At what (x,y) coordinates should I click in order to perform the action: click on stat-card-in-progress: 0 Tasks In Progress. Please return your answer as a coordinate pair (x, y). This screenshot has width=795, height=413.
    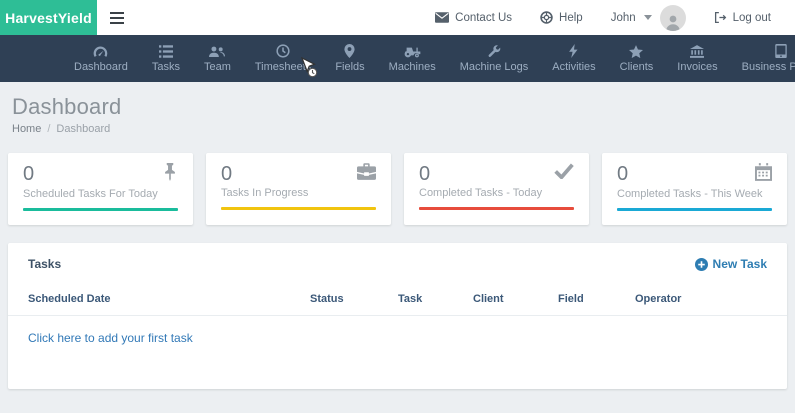
    Looking at the image, I should click on (298, 189).